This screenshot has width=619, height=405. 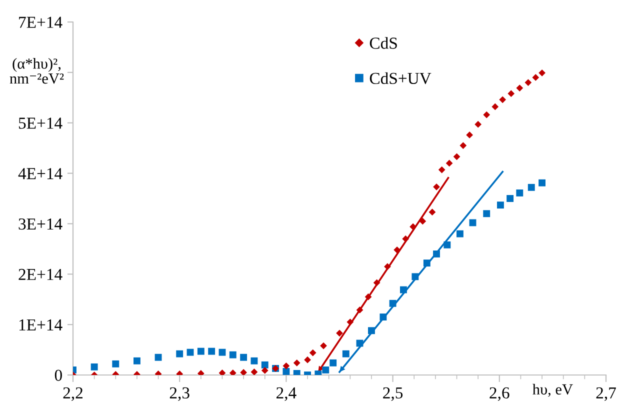 I want to click on y-tick-label: 2E+14, so click(x=40, y=274).